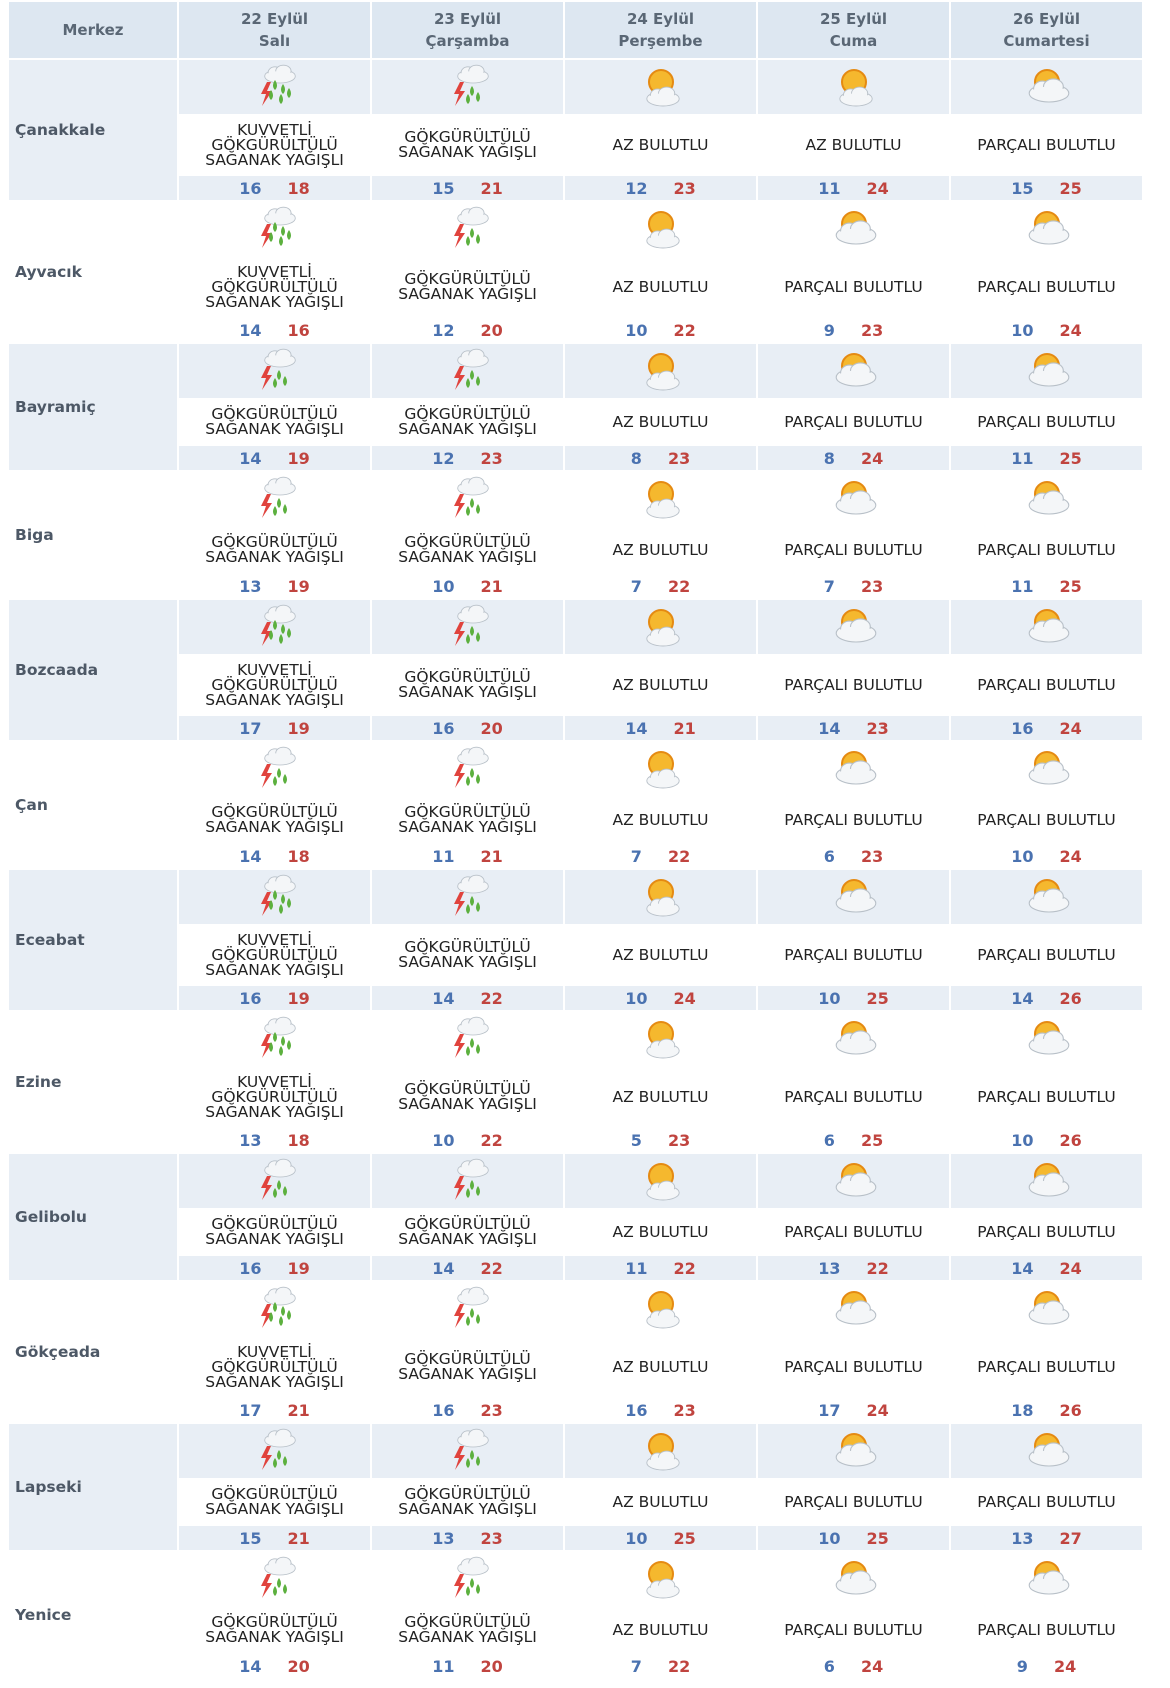 The image size is (1170, 1688). I want to click on header-date: 25 Eylül, so click(853, 19).